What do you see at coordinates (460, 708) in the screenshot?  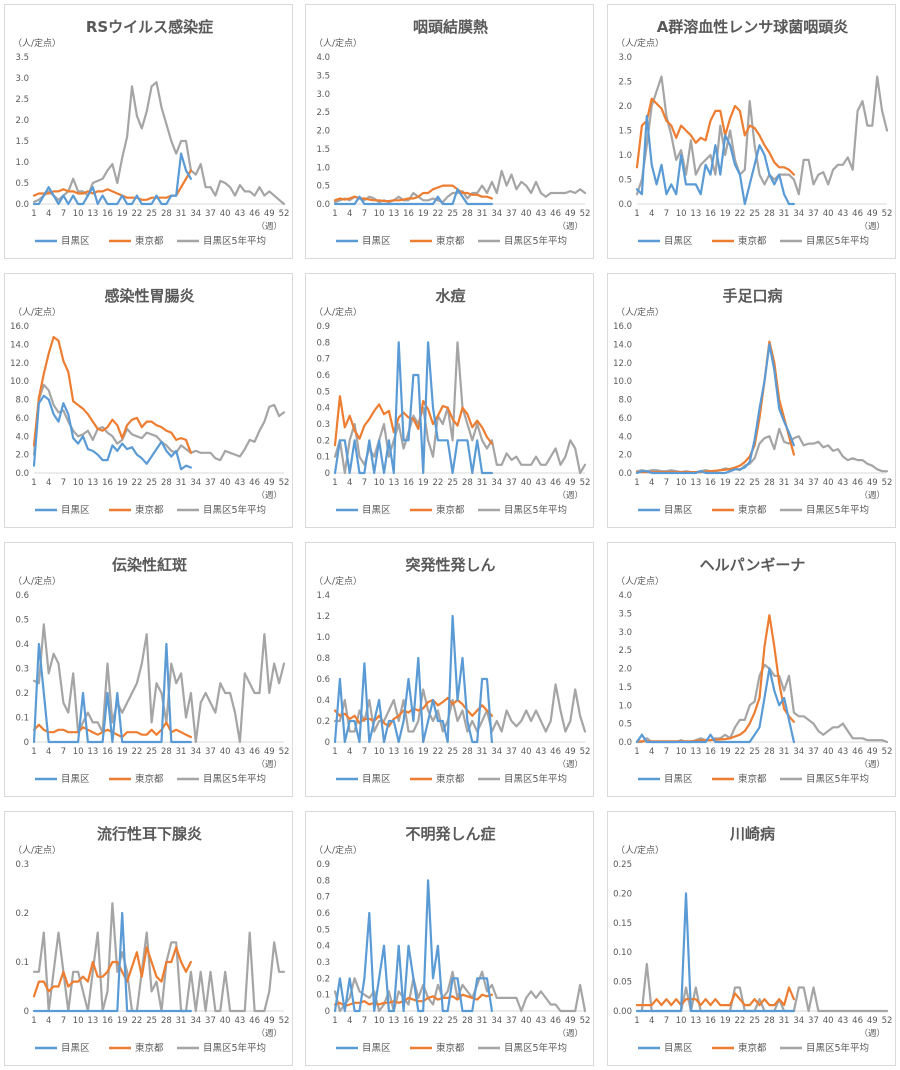 I see `series-line-avg` at bounding box center [460, 708].